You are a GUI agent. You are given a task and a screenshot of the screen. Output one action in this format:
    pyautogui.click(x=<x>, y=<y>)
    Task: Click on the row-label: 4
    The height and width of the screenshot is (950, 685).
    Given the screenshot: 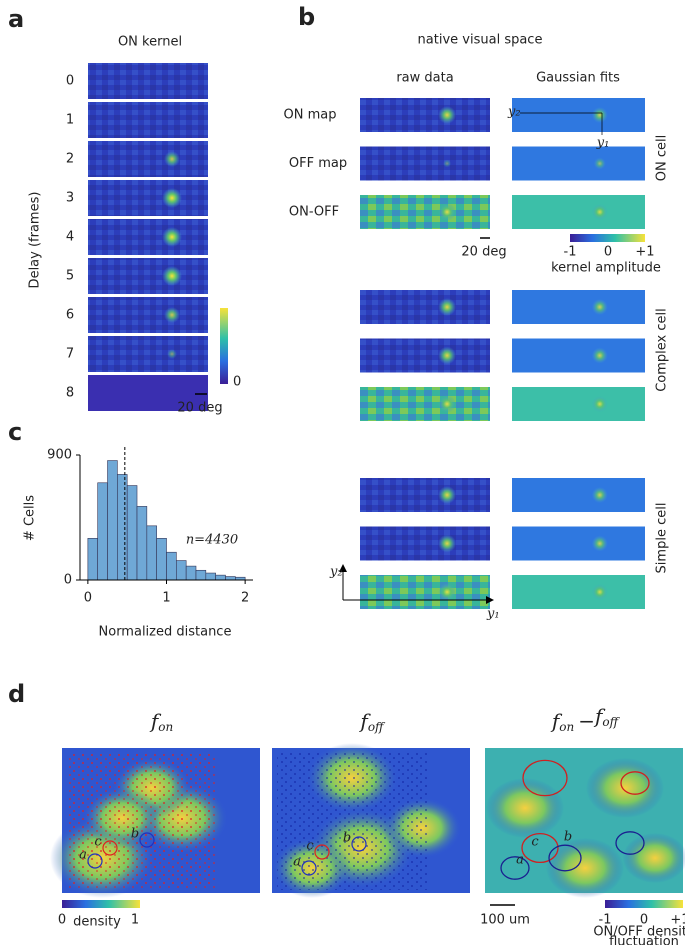 What is the action you would take?
    pyautogui.click(x=70, y=237)
    